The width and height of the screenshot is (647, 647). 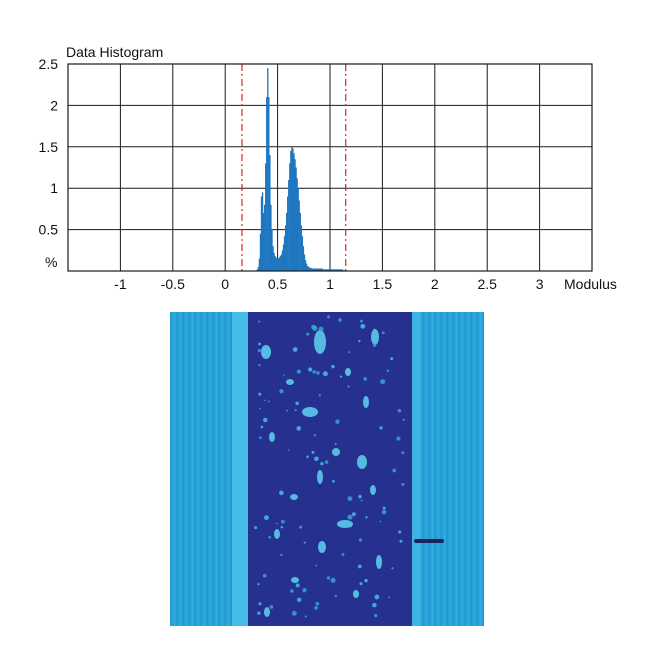 What do you see at coordinates (49, 230) in the screenshot?
I see `y-tick-label: 0.5` at bounding box center [49, 230].